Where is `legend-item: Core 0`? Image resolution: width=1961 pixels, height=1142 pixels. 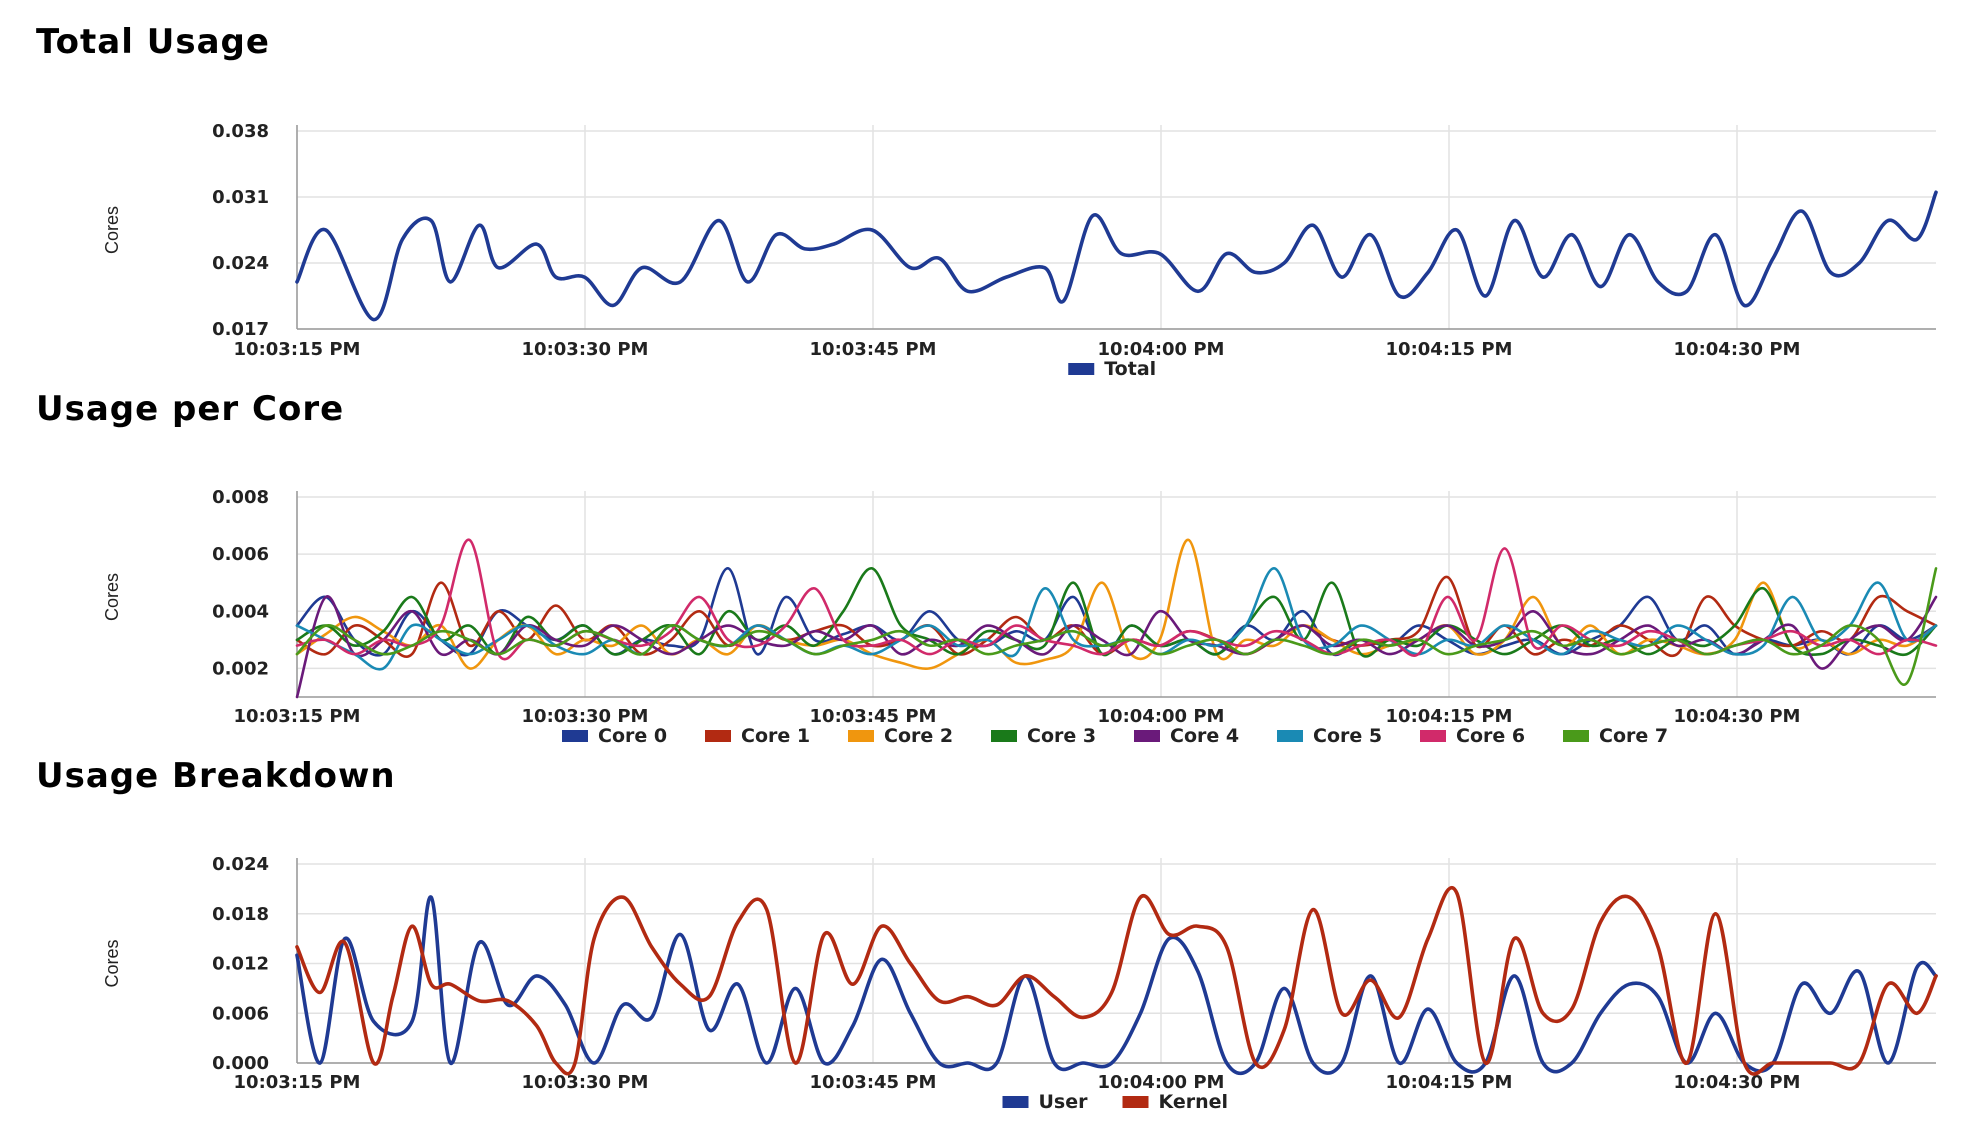 legend-item: Core 0 is located at coordinates (614, 736).